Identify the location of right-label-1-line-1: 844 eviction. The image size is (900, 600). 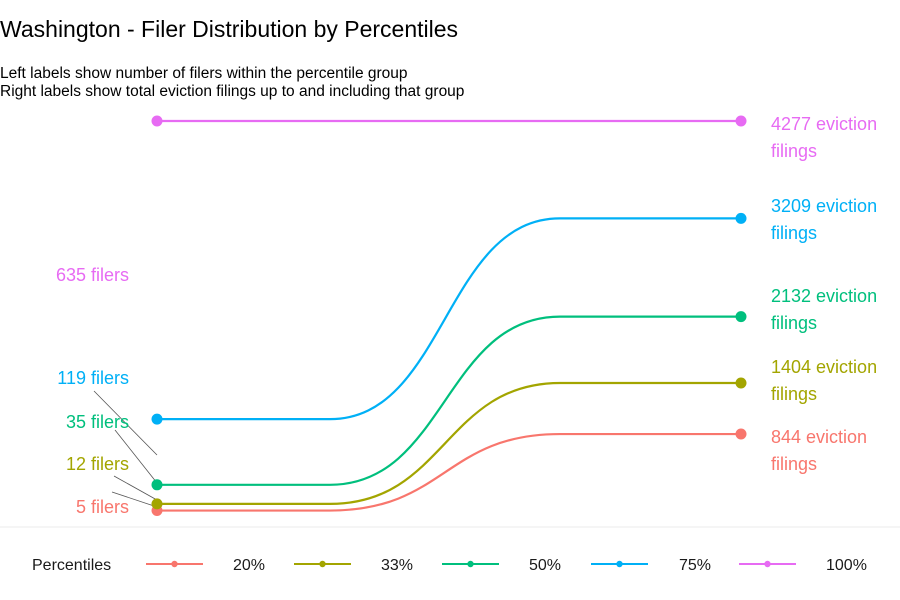
(819, 437).